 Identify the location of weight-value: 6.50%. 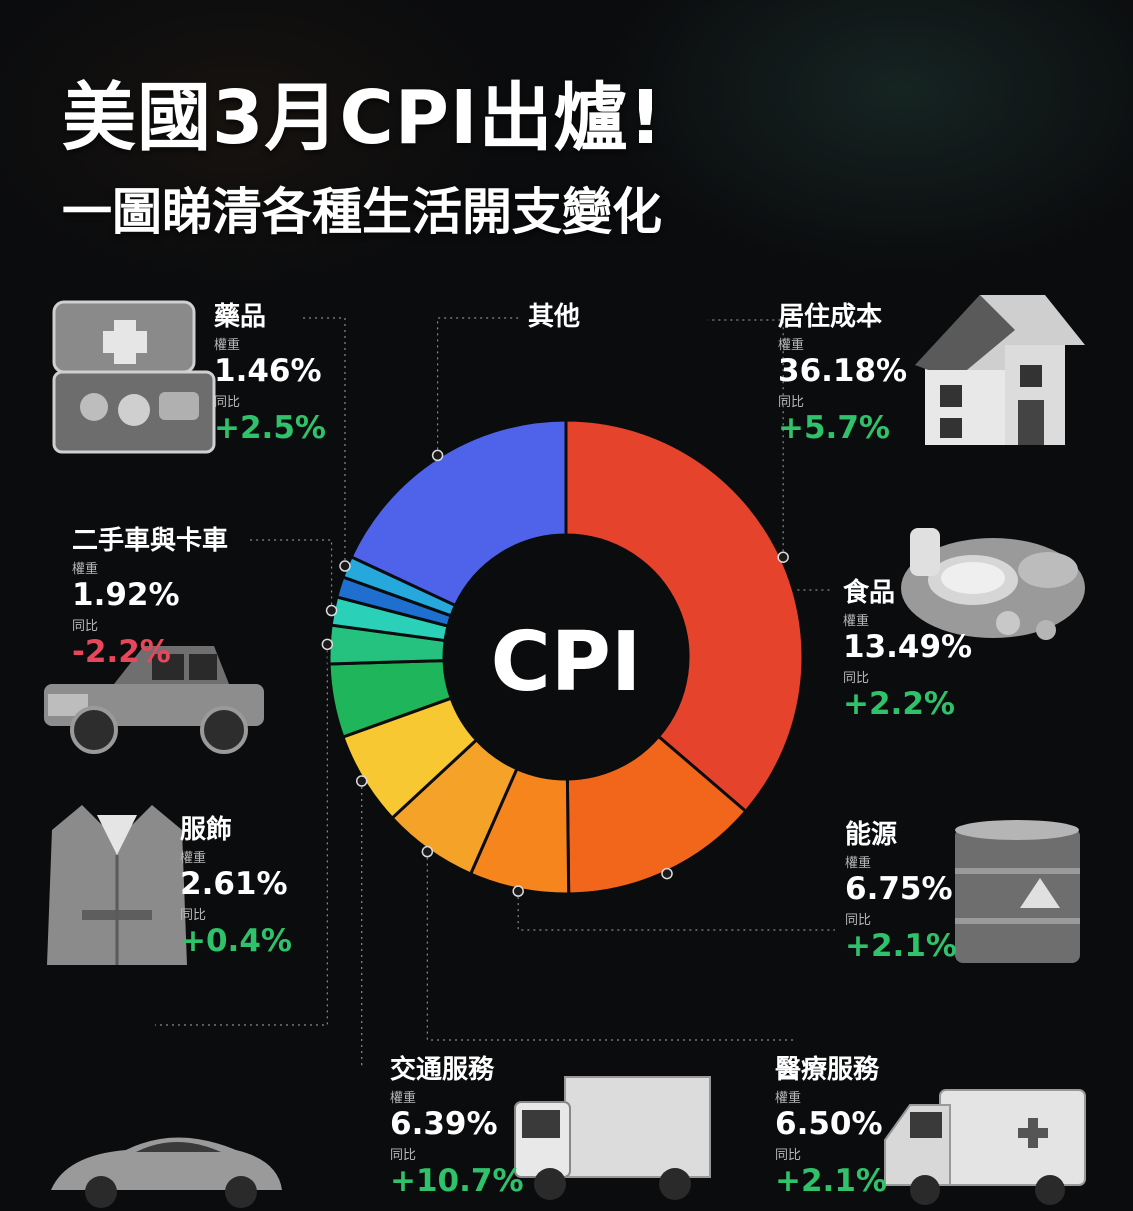
(829, 1124).